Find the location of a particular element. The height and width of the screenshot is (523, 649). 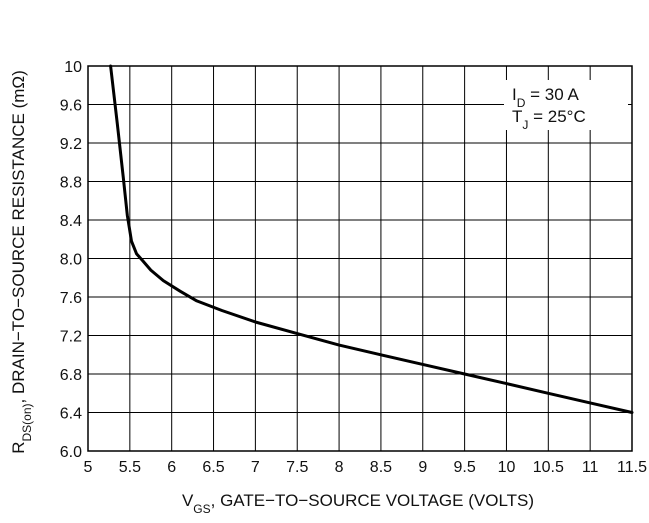

x-axis-label-sub: GS is located at coordinates (201, 509).